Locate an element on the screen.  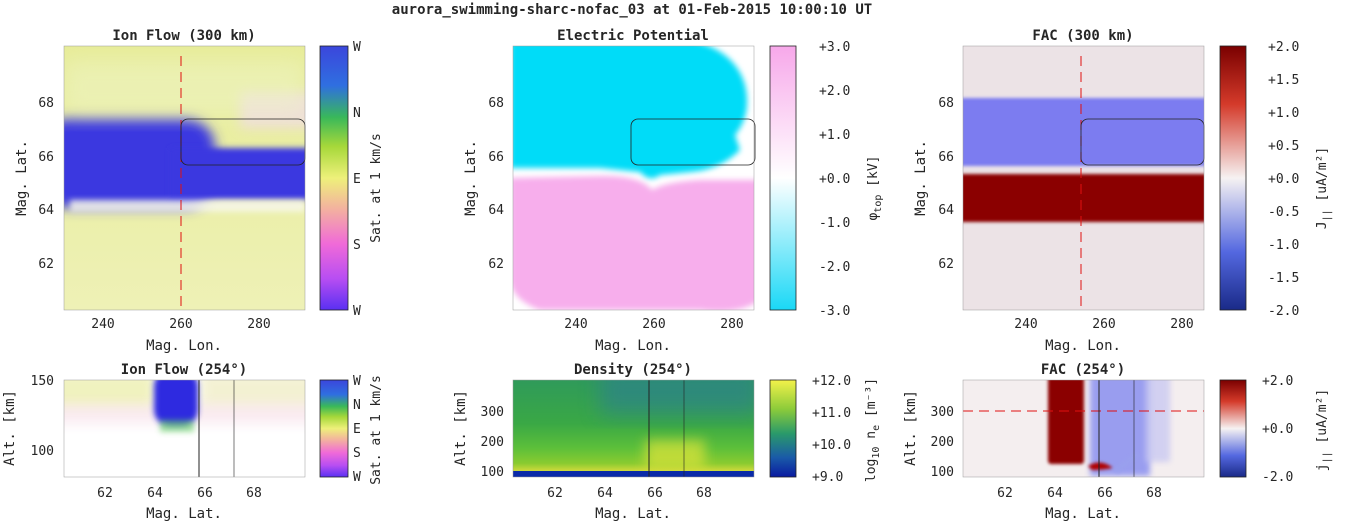
fac-300km-cbtick-0: +0.0 is located at coordinates (1283, 179).